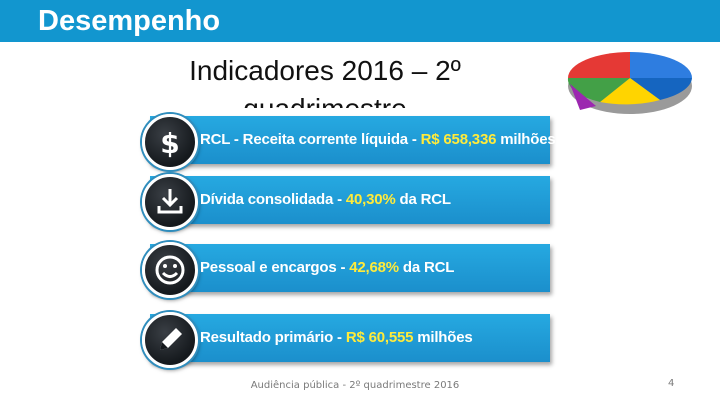 This screenshot has height=405, width=720. I want to click on footer-text: Audiência pública - 2º quadrimestre 2016, so click(355, 385).